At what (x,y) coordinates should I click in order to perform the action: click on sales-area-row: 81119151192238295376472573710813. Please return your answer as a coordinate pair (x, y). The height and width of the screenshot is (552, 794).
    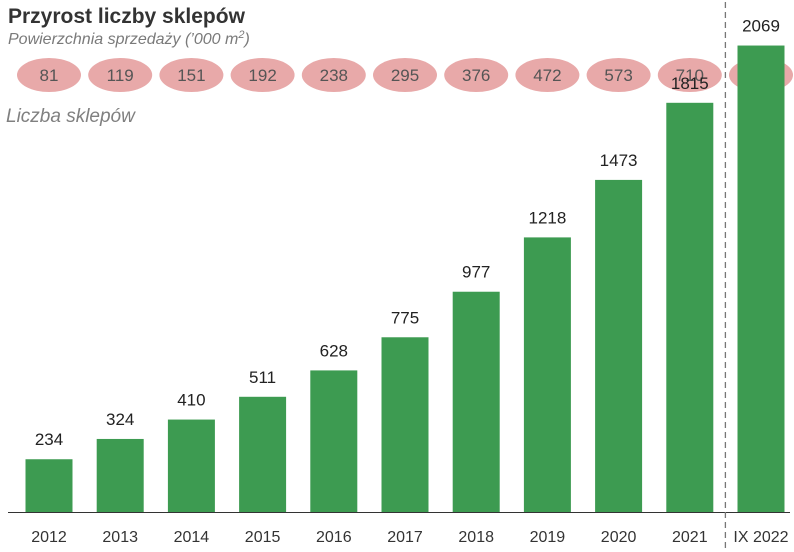
    Looking at the image, I should click on (405, 75).